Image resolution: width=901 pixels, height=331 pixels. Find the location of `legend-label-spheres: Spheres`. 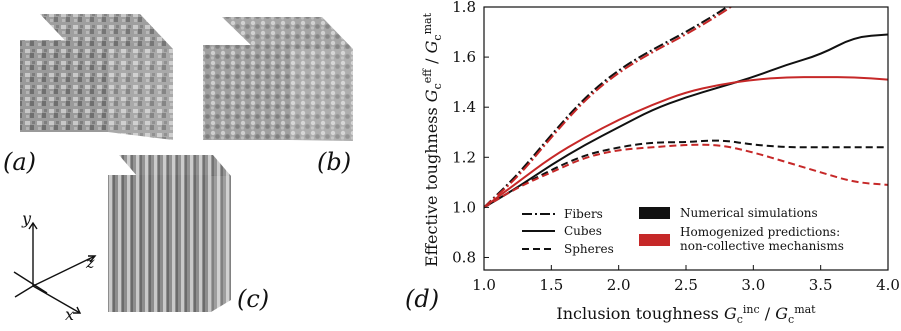

legend-label-spheres: Spheres is located at coordinates (589, 249).